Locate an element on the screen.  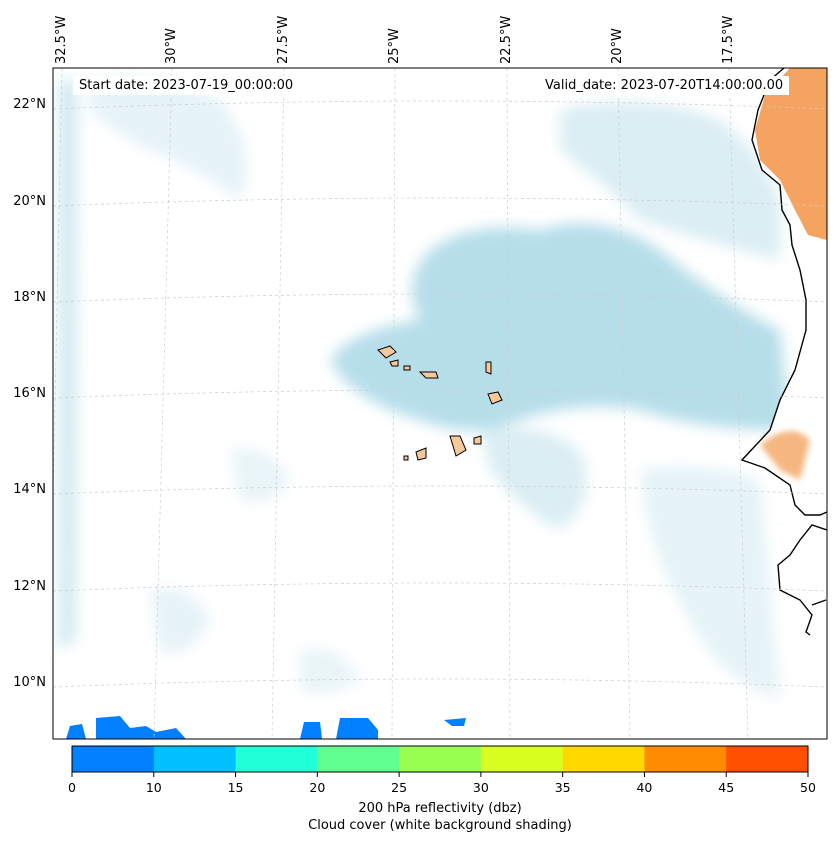
lat-label-20n: 20°N is located at coordinates (29, 201).